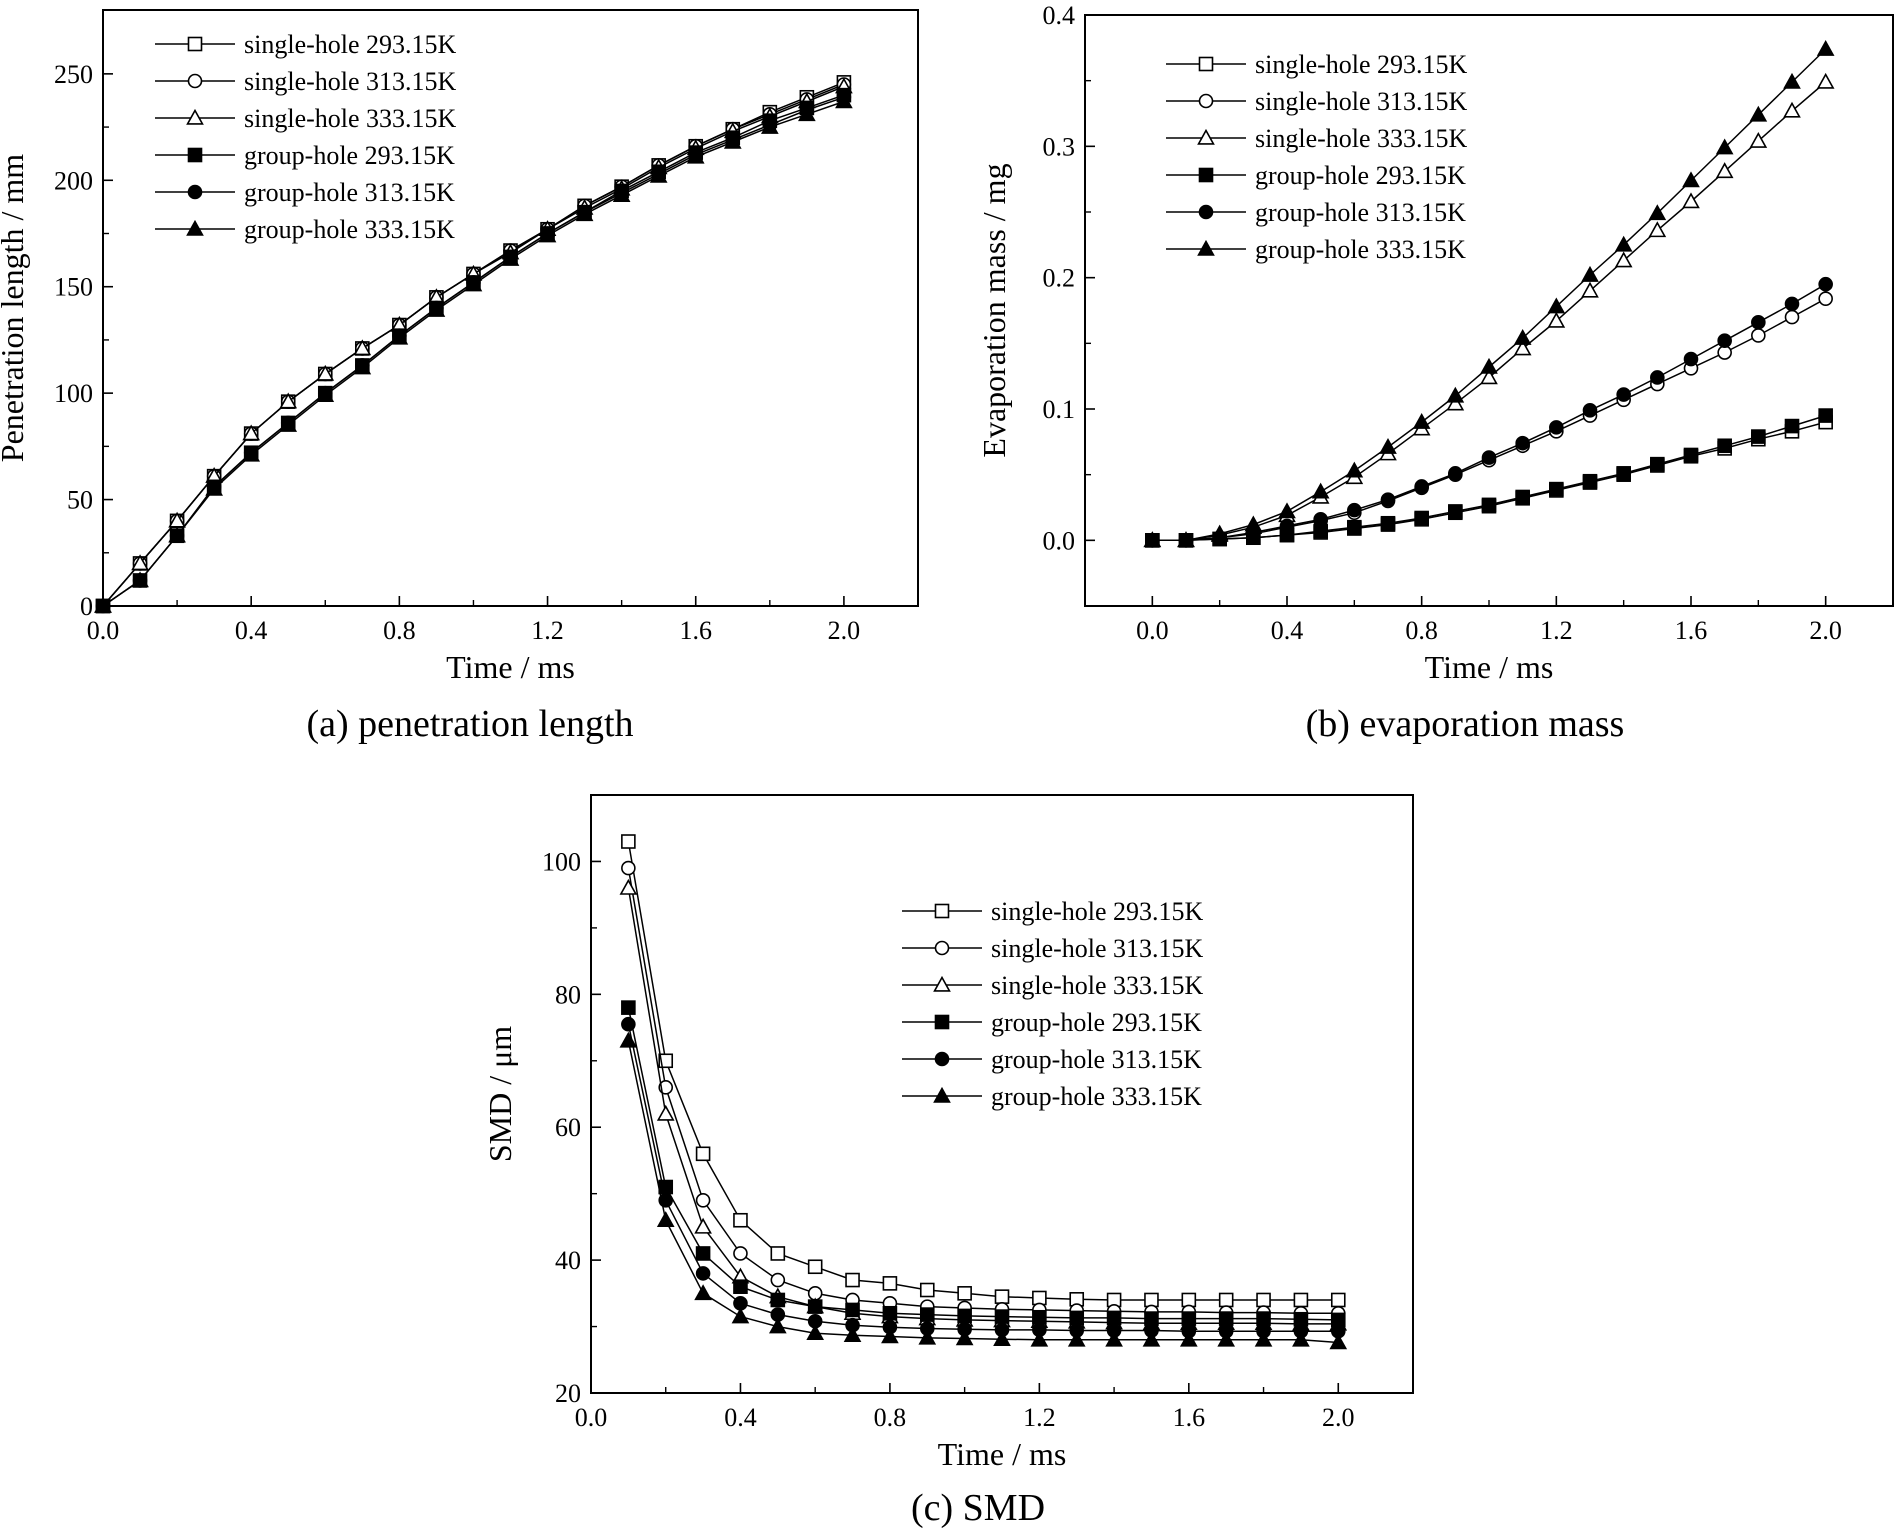 The width and height of the screenshot is (1900, 1534). I want to click on y-tick-label: 200, so click(73, 180).